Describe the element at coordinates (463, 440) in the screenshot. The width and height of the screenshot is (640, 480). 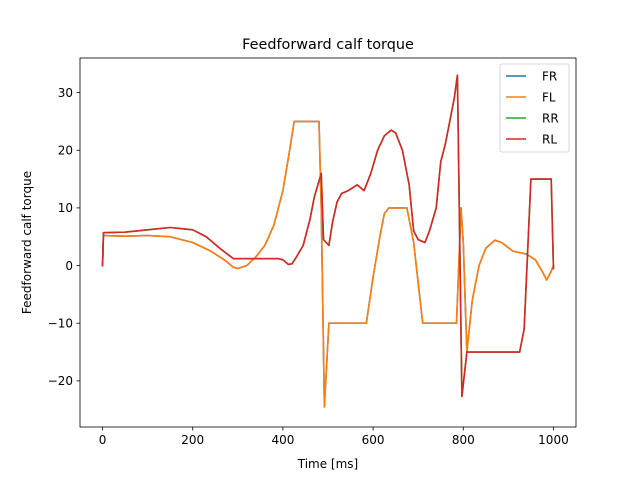
I see `x-tick-label: 800` at that location.